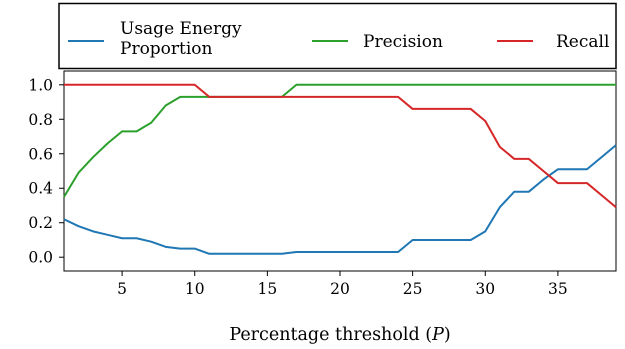 This screenshot has width=625, height=349. I want to click on legend-label-usage-energy-proportion-line1: Usage Energy, so click(181, 29).